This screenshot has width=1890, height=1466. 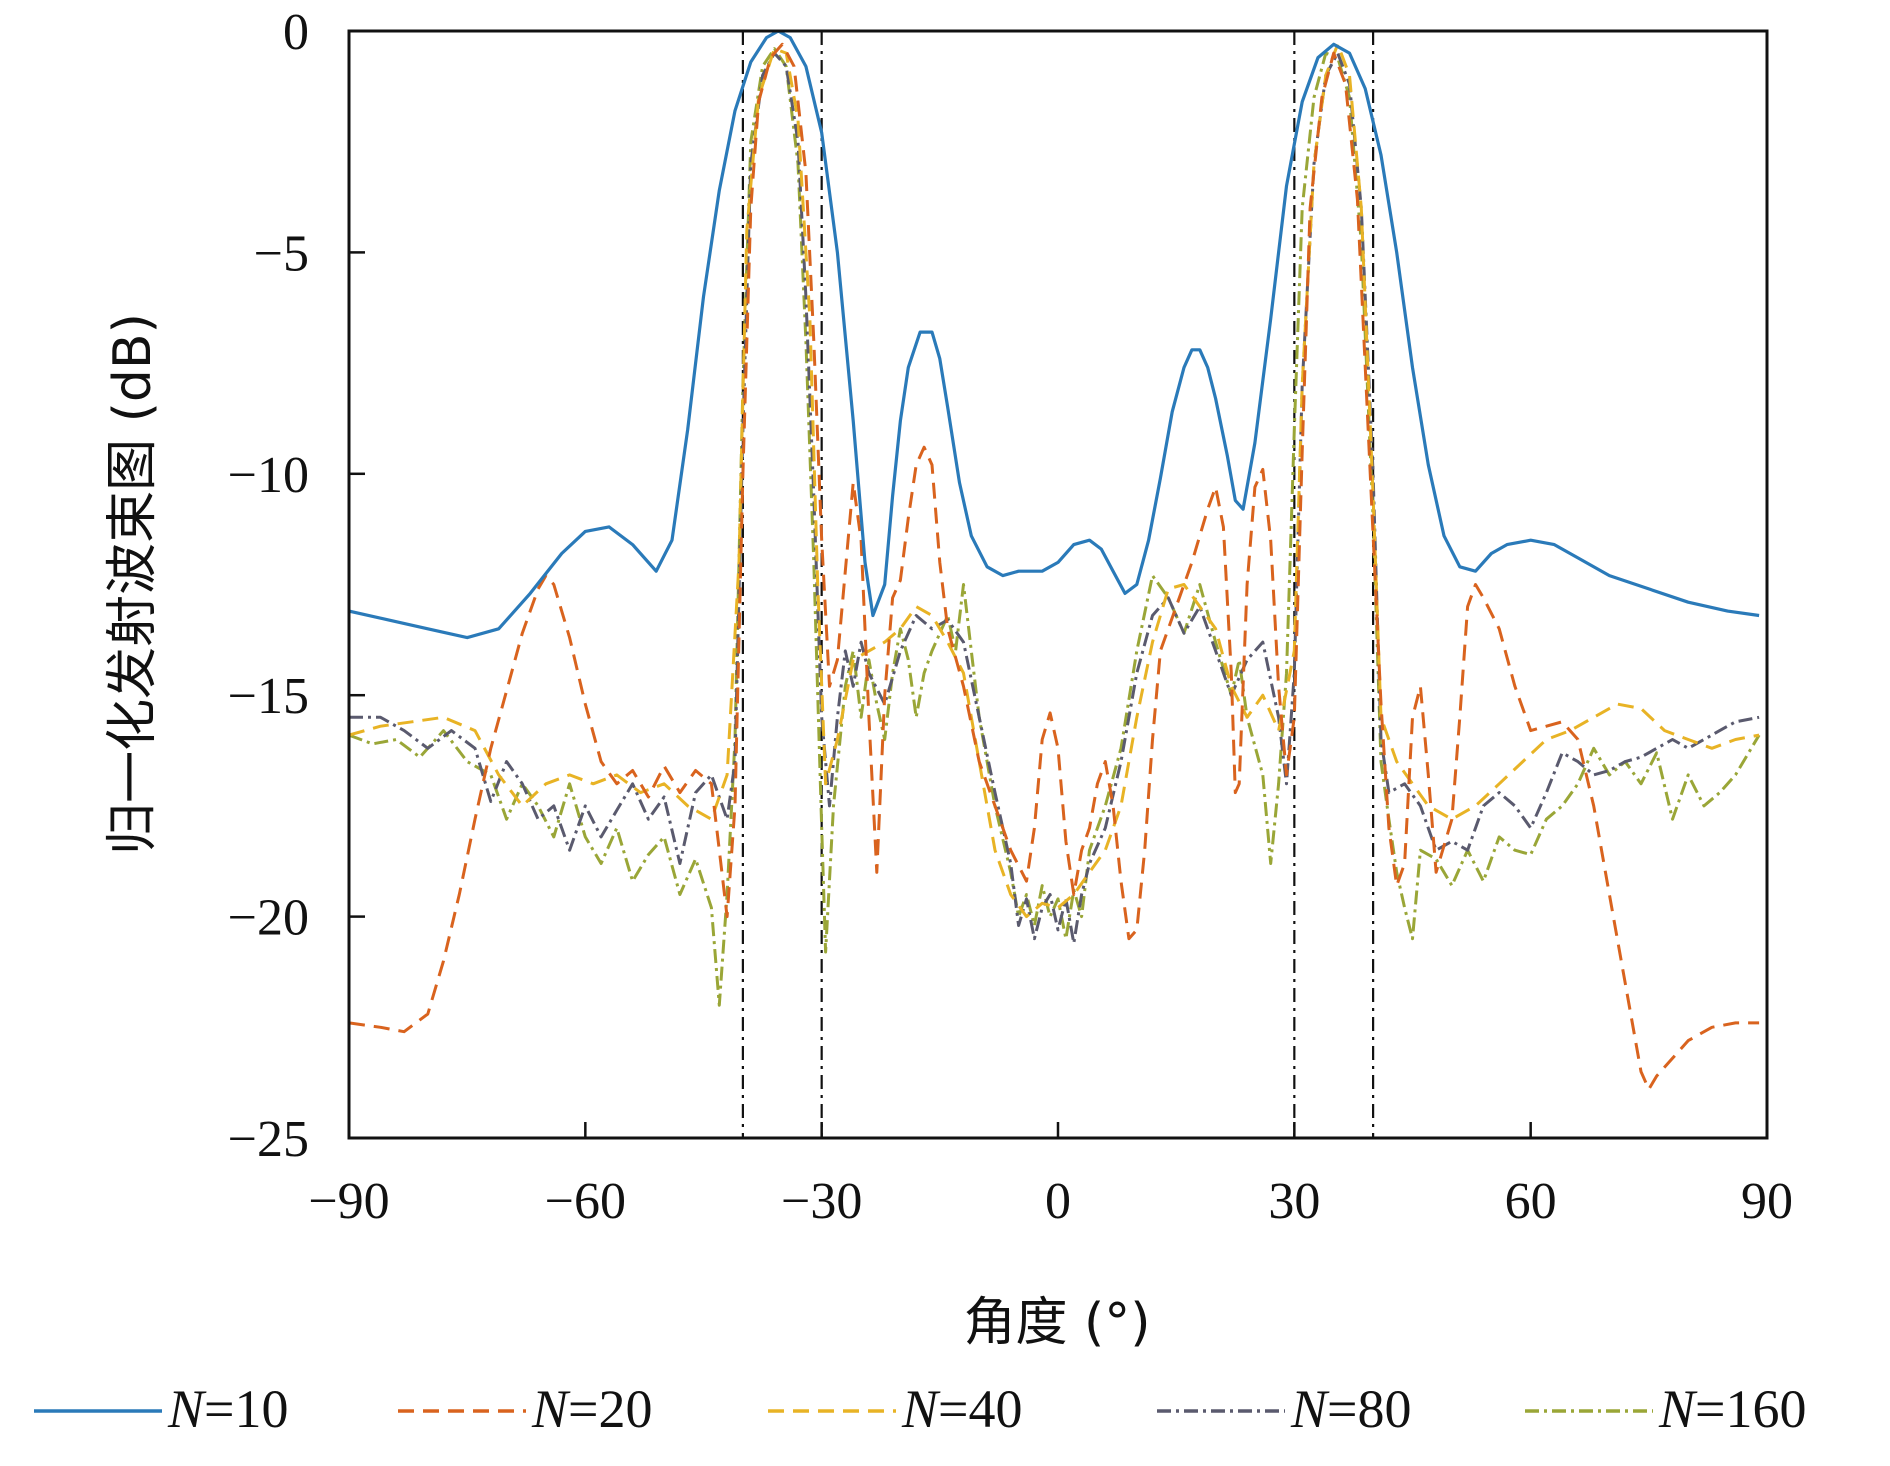 What do you see at coordinates (1056, 1323) in the screenshot?
I see `x-axis-label: 角度 (°)` at bounding box center [1056, 1323].